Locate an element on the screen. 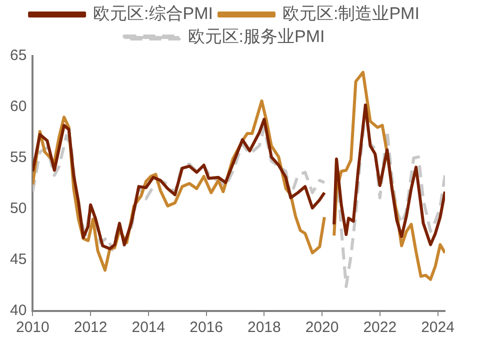 The image size is (485, 344). y-tick-label: 55 is located at coordinates (18, 157).